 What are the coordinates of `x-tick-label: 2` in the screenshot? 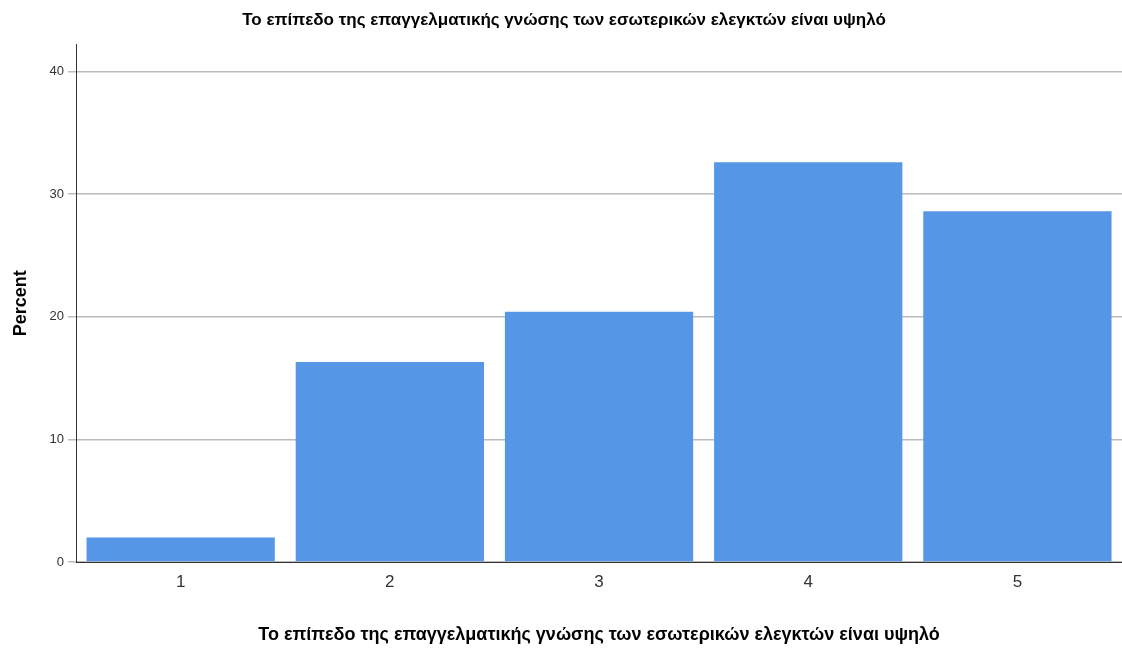 It's located at (390, 581).